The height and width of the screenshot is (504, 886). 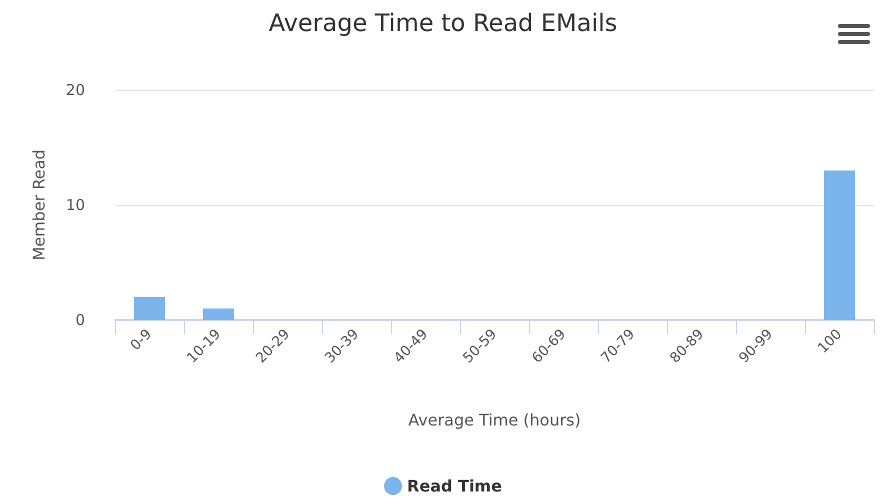 What do you see at coordinates (830, 341) in the screenshot?
I see `x-tick-label: 100` at bounding box center [830, 341].